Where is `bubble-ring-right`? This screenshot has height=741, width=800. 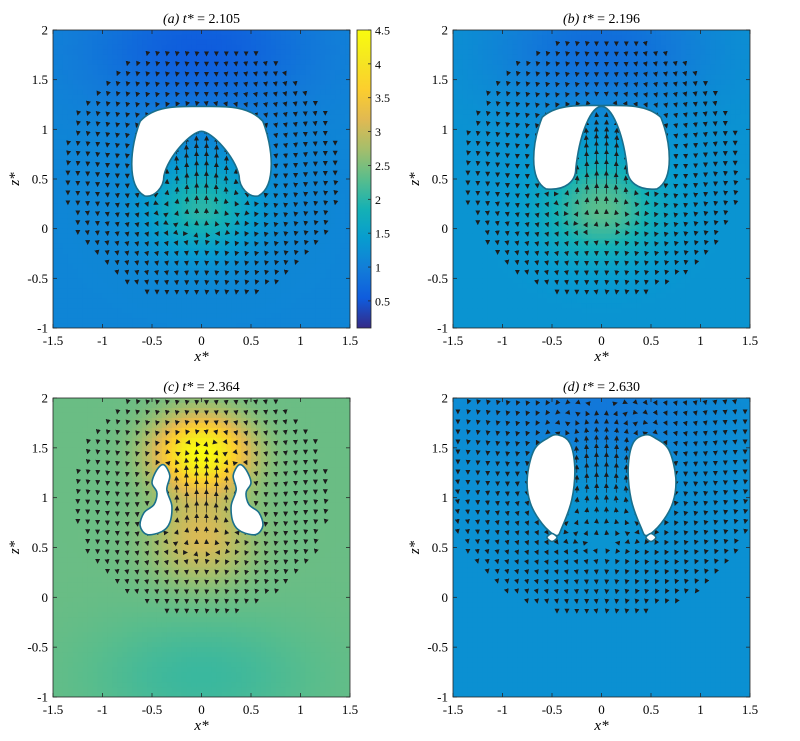
bubble-ring-right is located at coordinates (247, 499).